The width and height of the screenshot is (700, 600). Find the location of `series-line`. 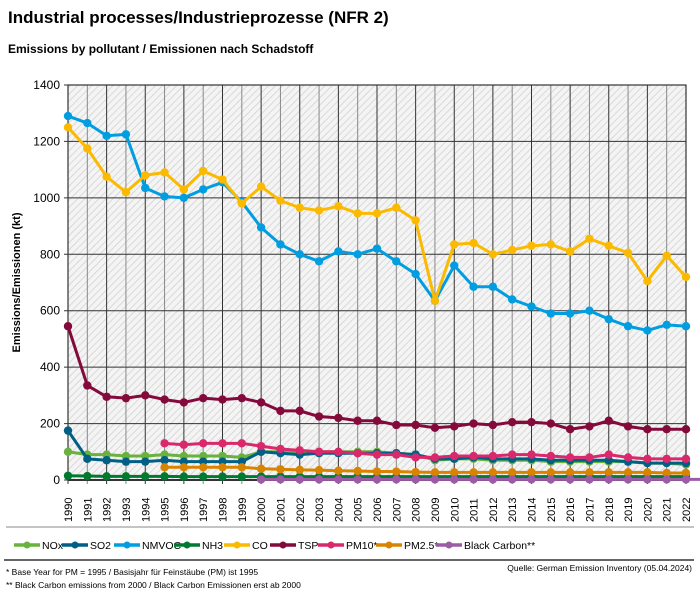

series-line is located at coordinates (425, 470).